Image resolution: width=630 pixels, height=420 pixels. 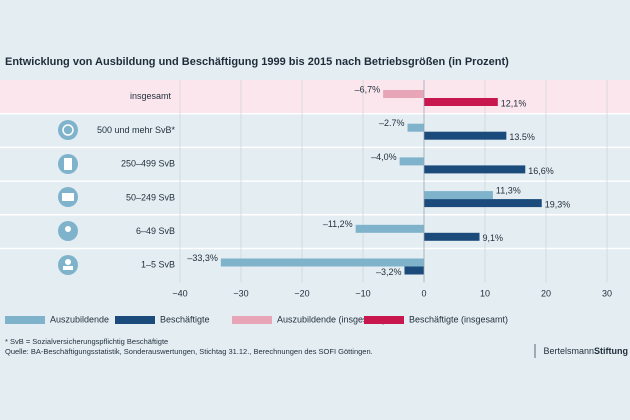 What do you see at coordinates (546, 294) in the screenshot?
I see `x-tick-label: 20` at bounding box center [546, 294].